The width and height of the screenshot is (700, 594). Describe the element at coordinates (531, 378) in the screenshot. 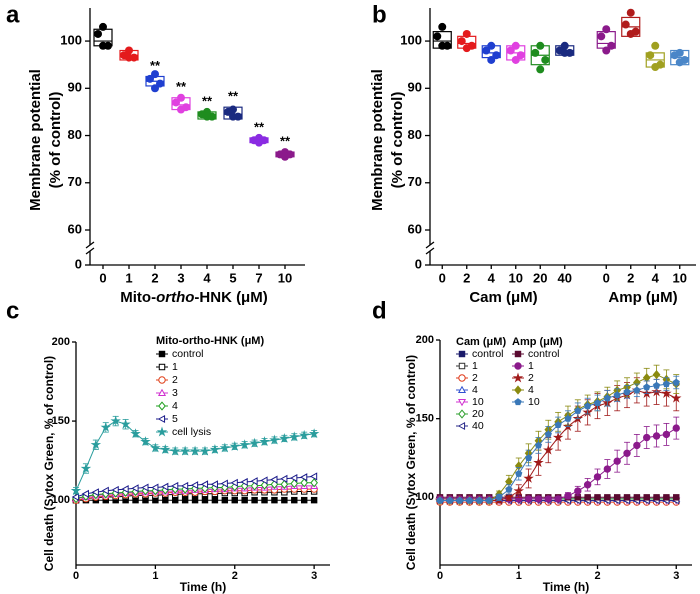

I see `legend-label: 2` at that location.